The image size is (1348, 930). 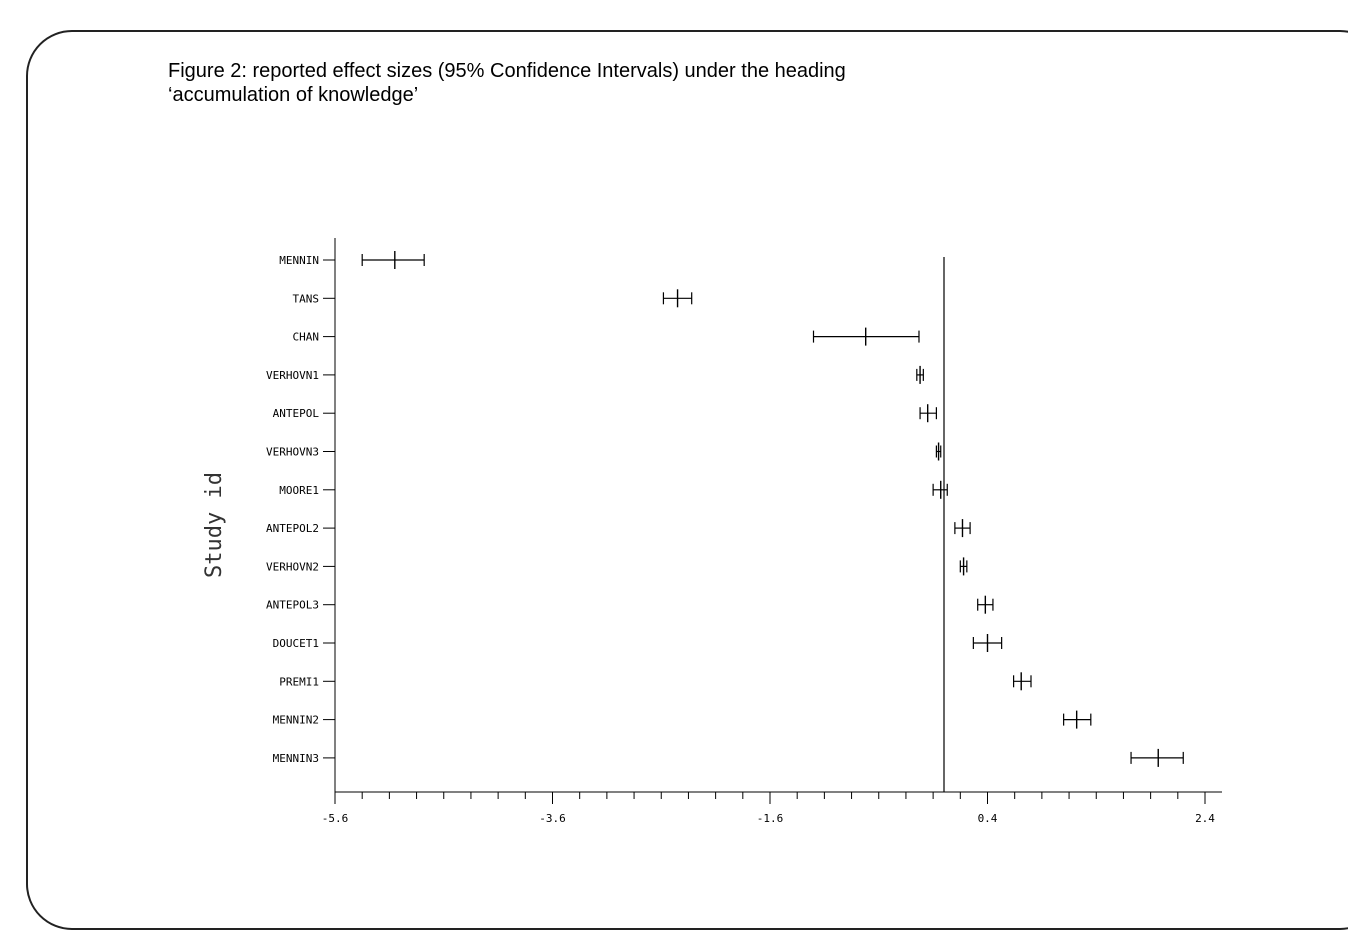 What do you see at coordinates (605, 413) in the screenshot?
I see `study-row: ANTEPOL` at bounding box center [605, 413].